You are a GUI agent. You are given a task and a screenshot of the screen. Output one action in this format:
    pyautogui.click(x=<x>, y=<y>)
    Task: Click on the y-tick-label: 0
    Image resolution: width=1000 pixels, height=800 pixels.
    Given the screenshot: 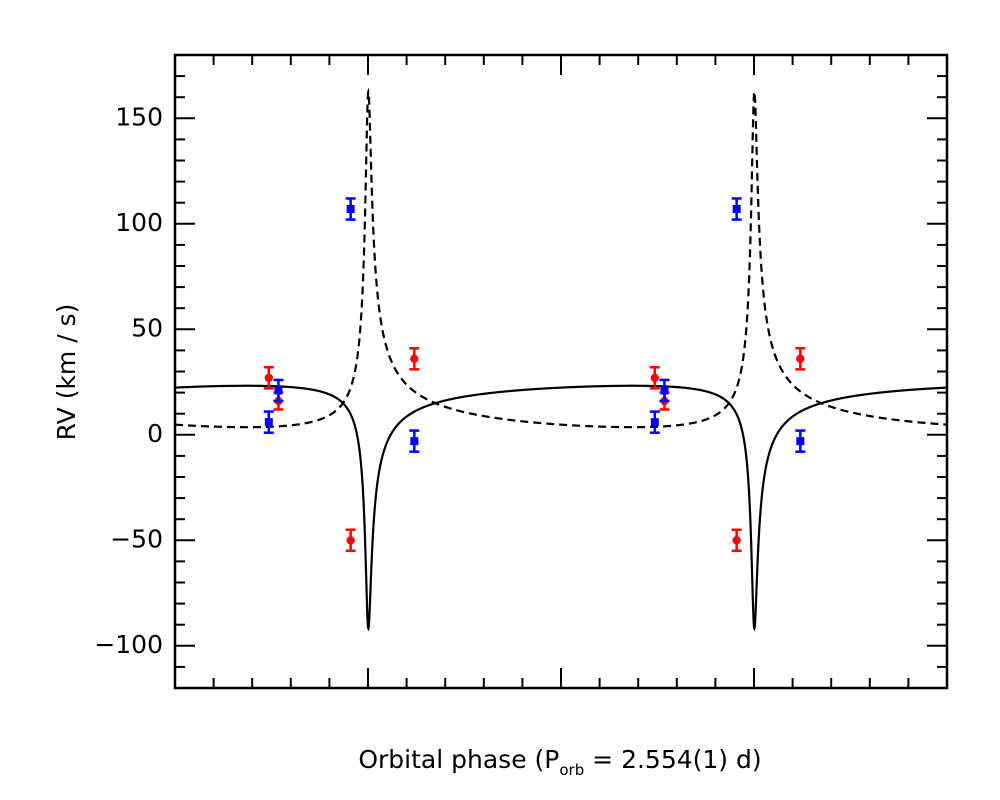 What is the action you would take?
    pyautogui.click(x=155, y=433)
    